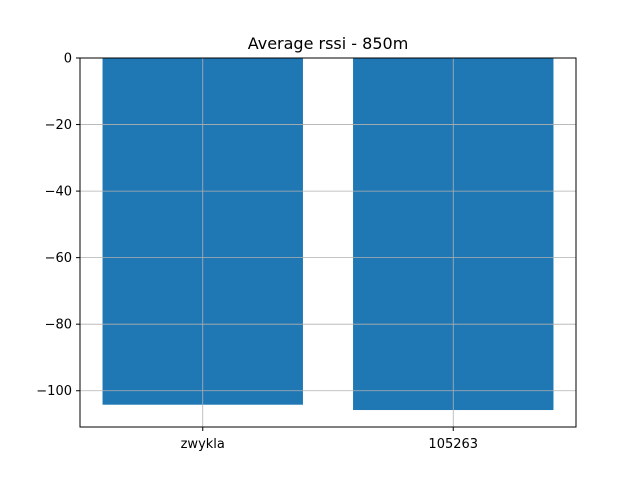 This screenshot has width=640, height=484. I want to click on x-tick-label-105263: 105263, so click(453, 444).